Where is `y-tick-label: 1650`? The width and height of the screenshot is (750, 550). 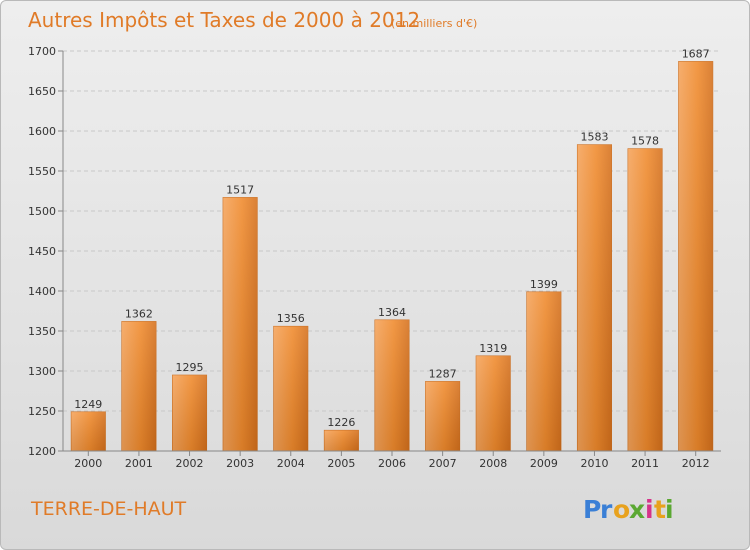
y-tick-label: 1650 is located at coordinates (42, 91).